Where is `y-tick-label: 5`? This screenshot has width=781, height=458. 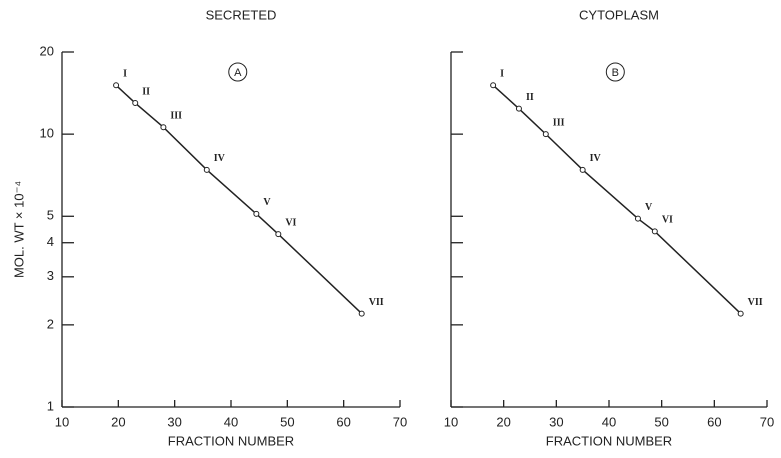
y-tick-label: 5 is located at coordinates (50, 215).